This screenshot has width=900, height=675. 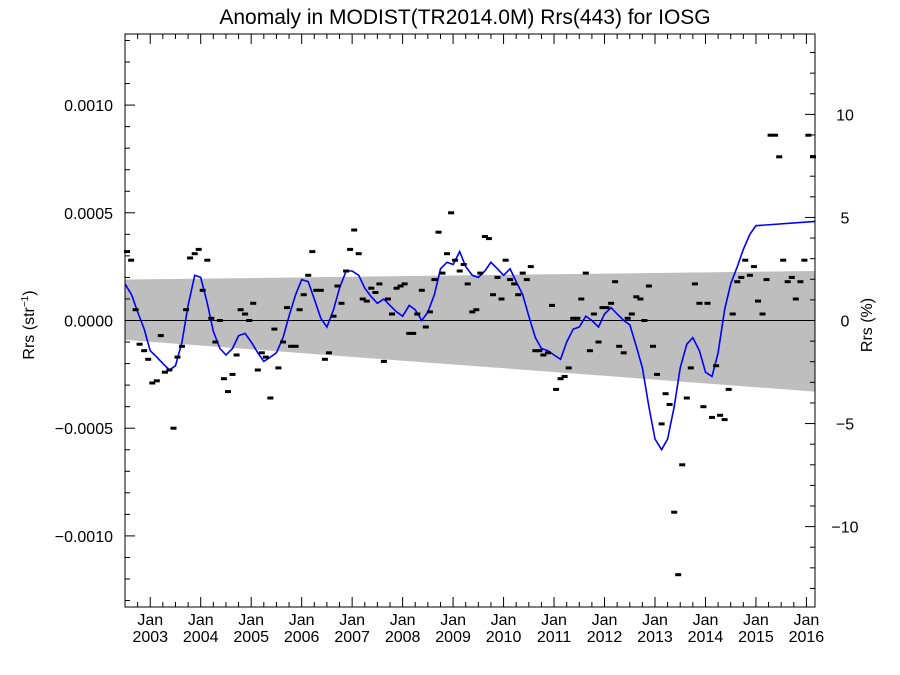 I want to click on x-tick-year-label: 2008, so click(x=403, y=637).